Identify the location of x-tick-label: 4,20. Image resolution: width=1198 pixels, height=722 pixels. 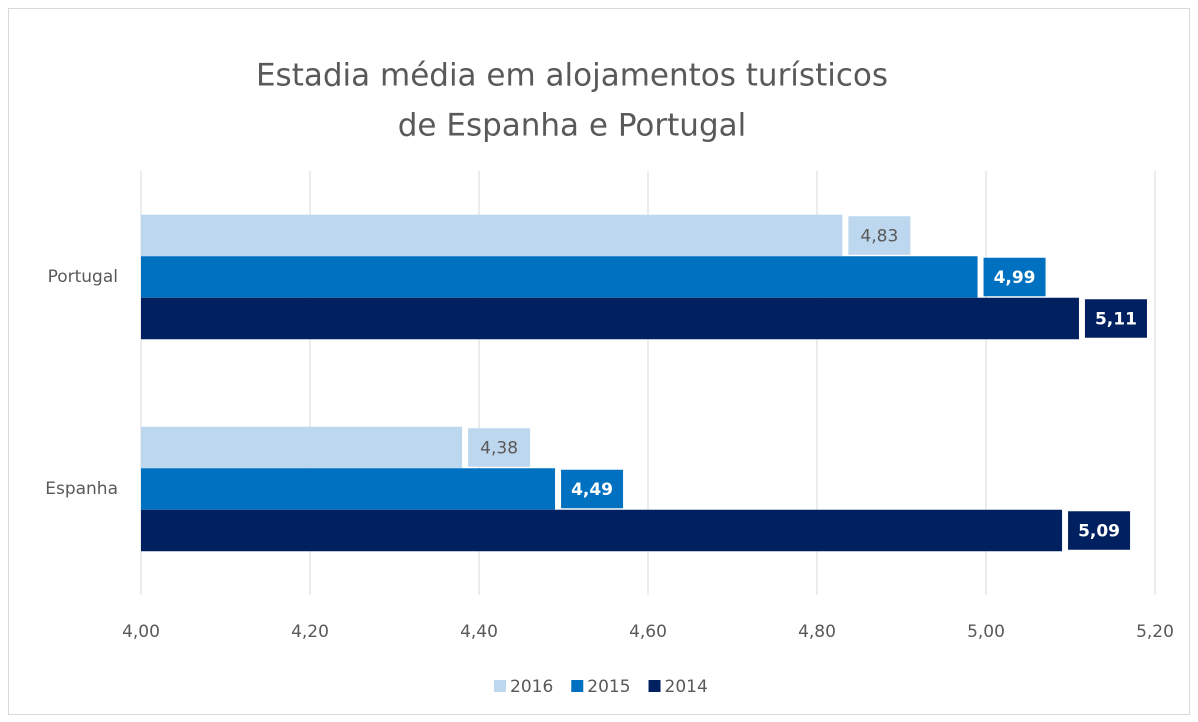
(310, 632).